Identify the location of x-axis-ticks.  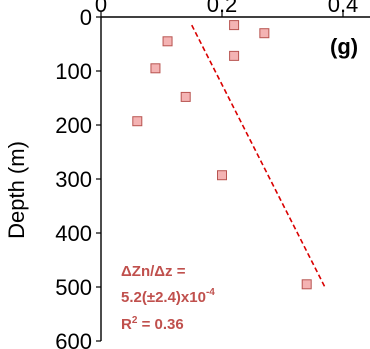
(222, 14).